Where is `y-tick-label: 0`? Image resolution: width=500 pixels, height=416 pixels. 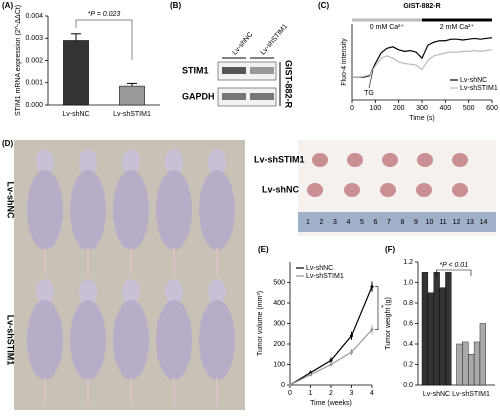 y-tick-label: 0 is located at coordinates (283, 385).